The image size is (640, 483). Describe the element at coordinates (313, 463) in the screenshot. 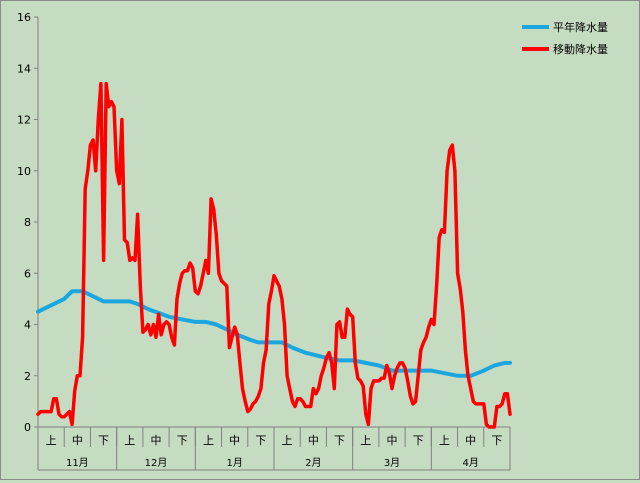

I see `month-label: 2月` at that location.